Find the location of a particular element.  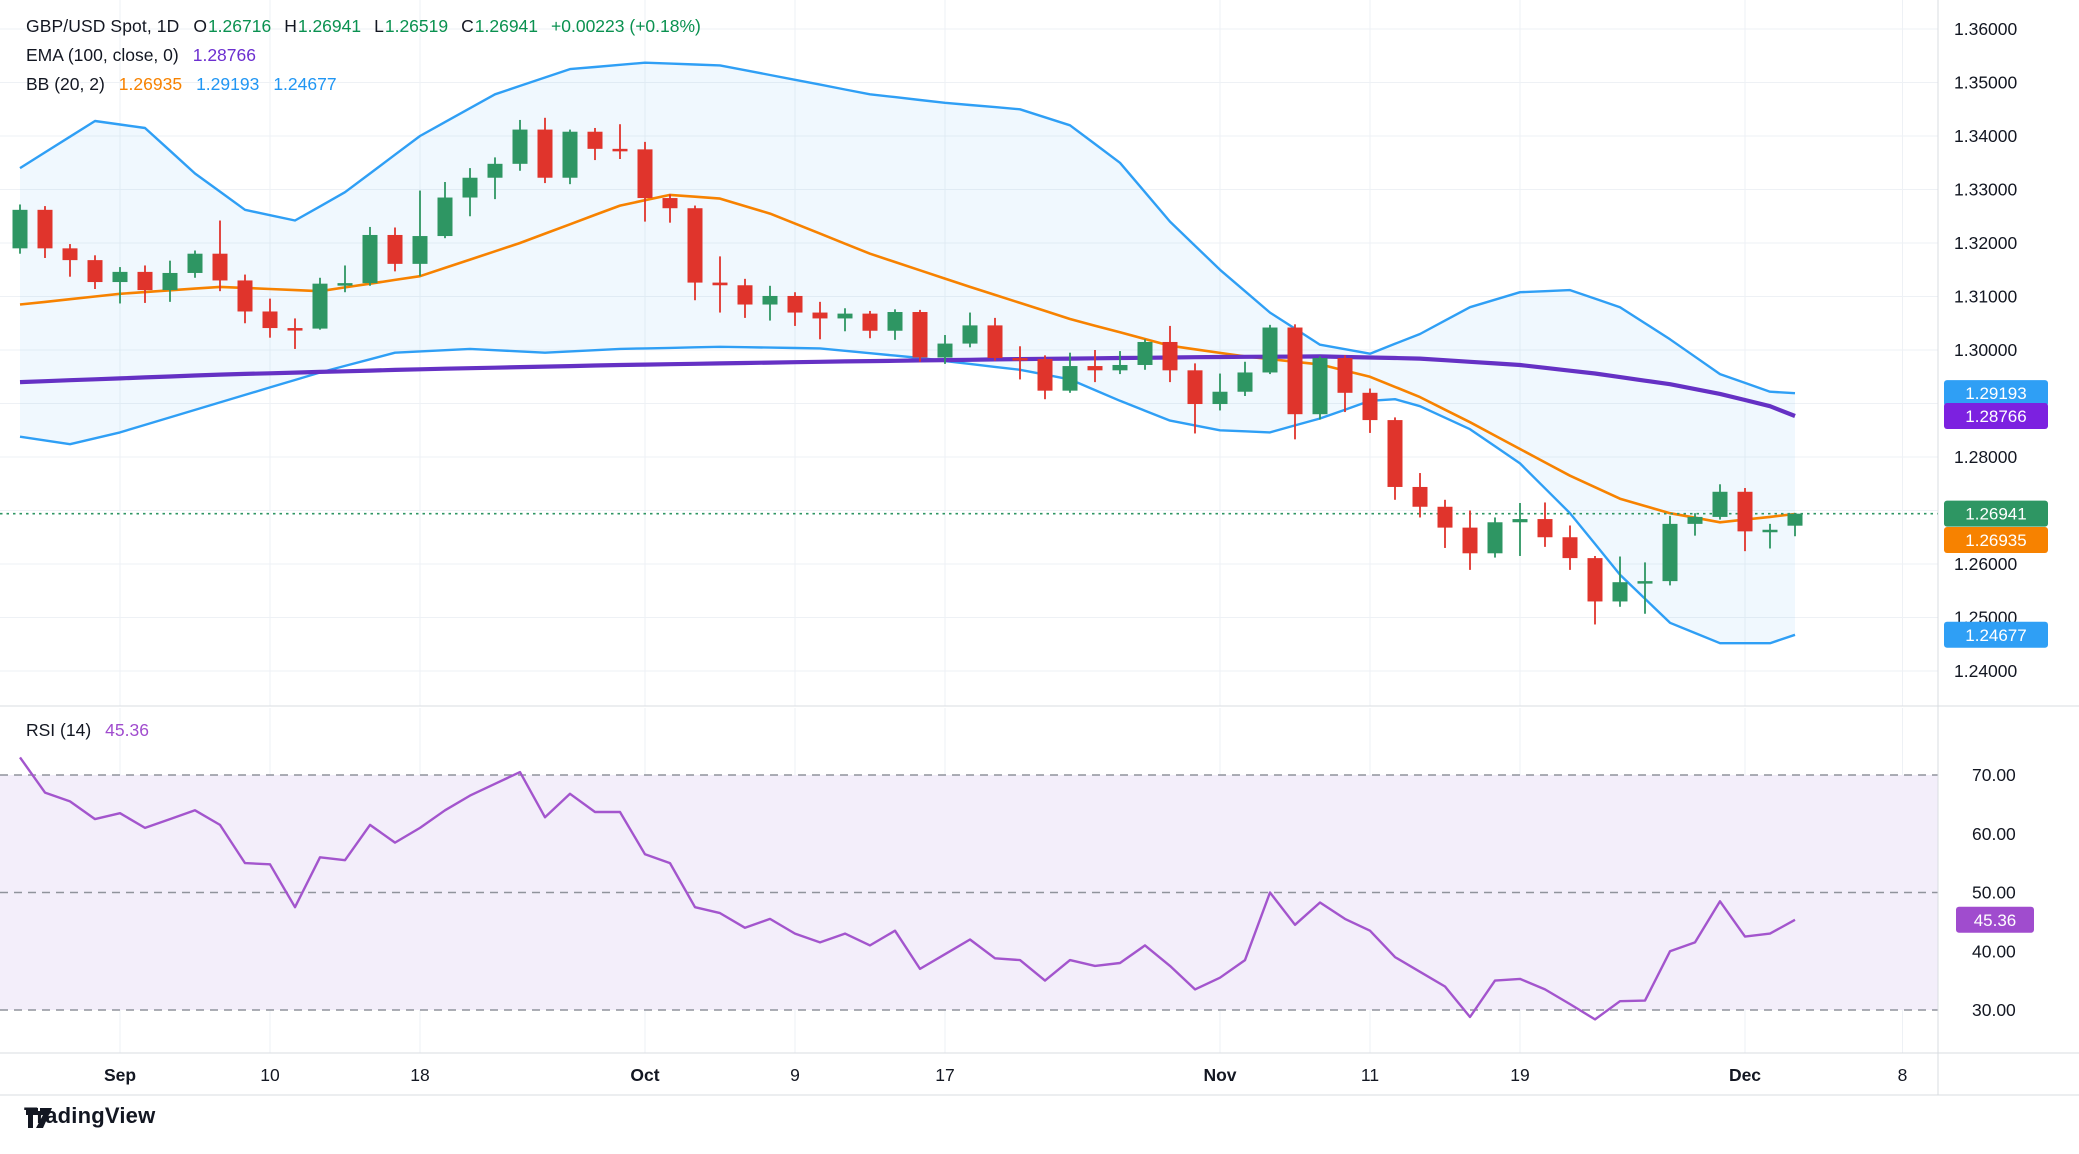

time-tick-label: 17 is located at coordinates (944, 1075).